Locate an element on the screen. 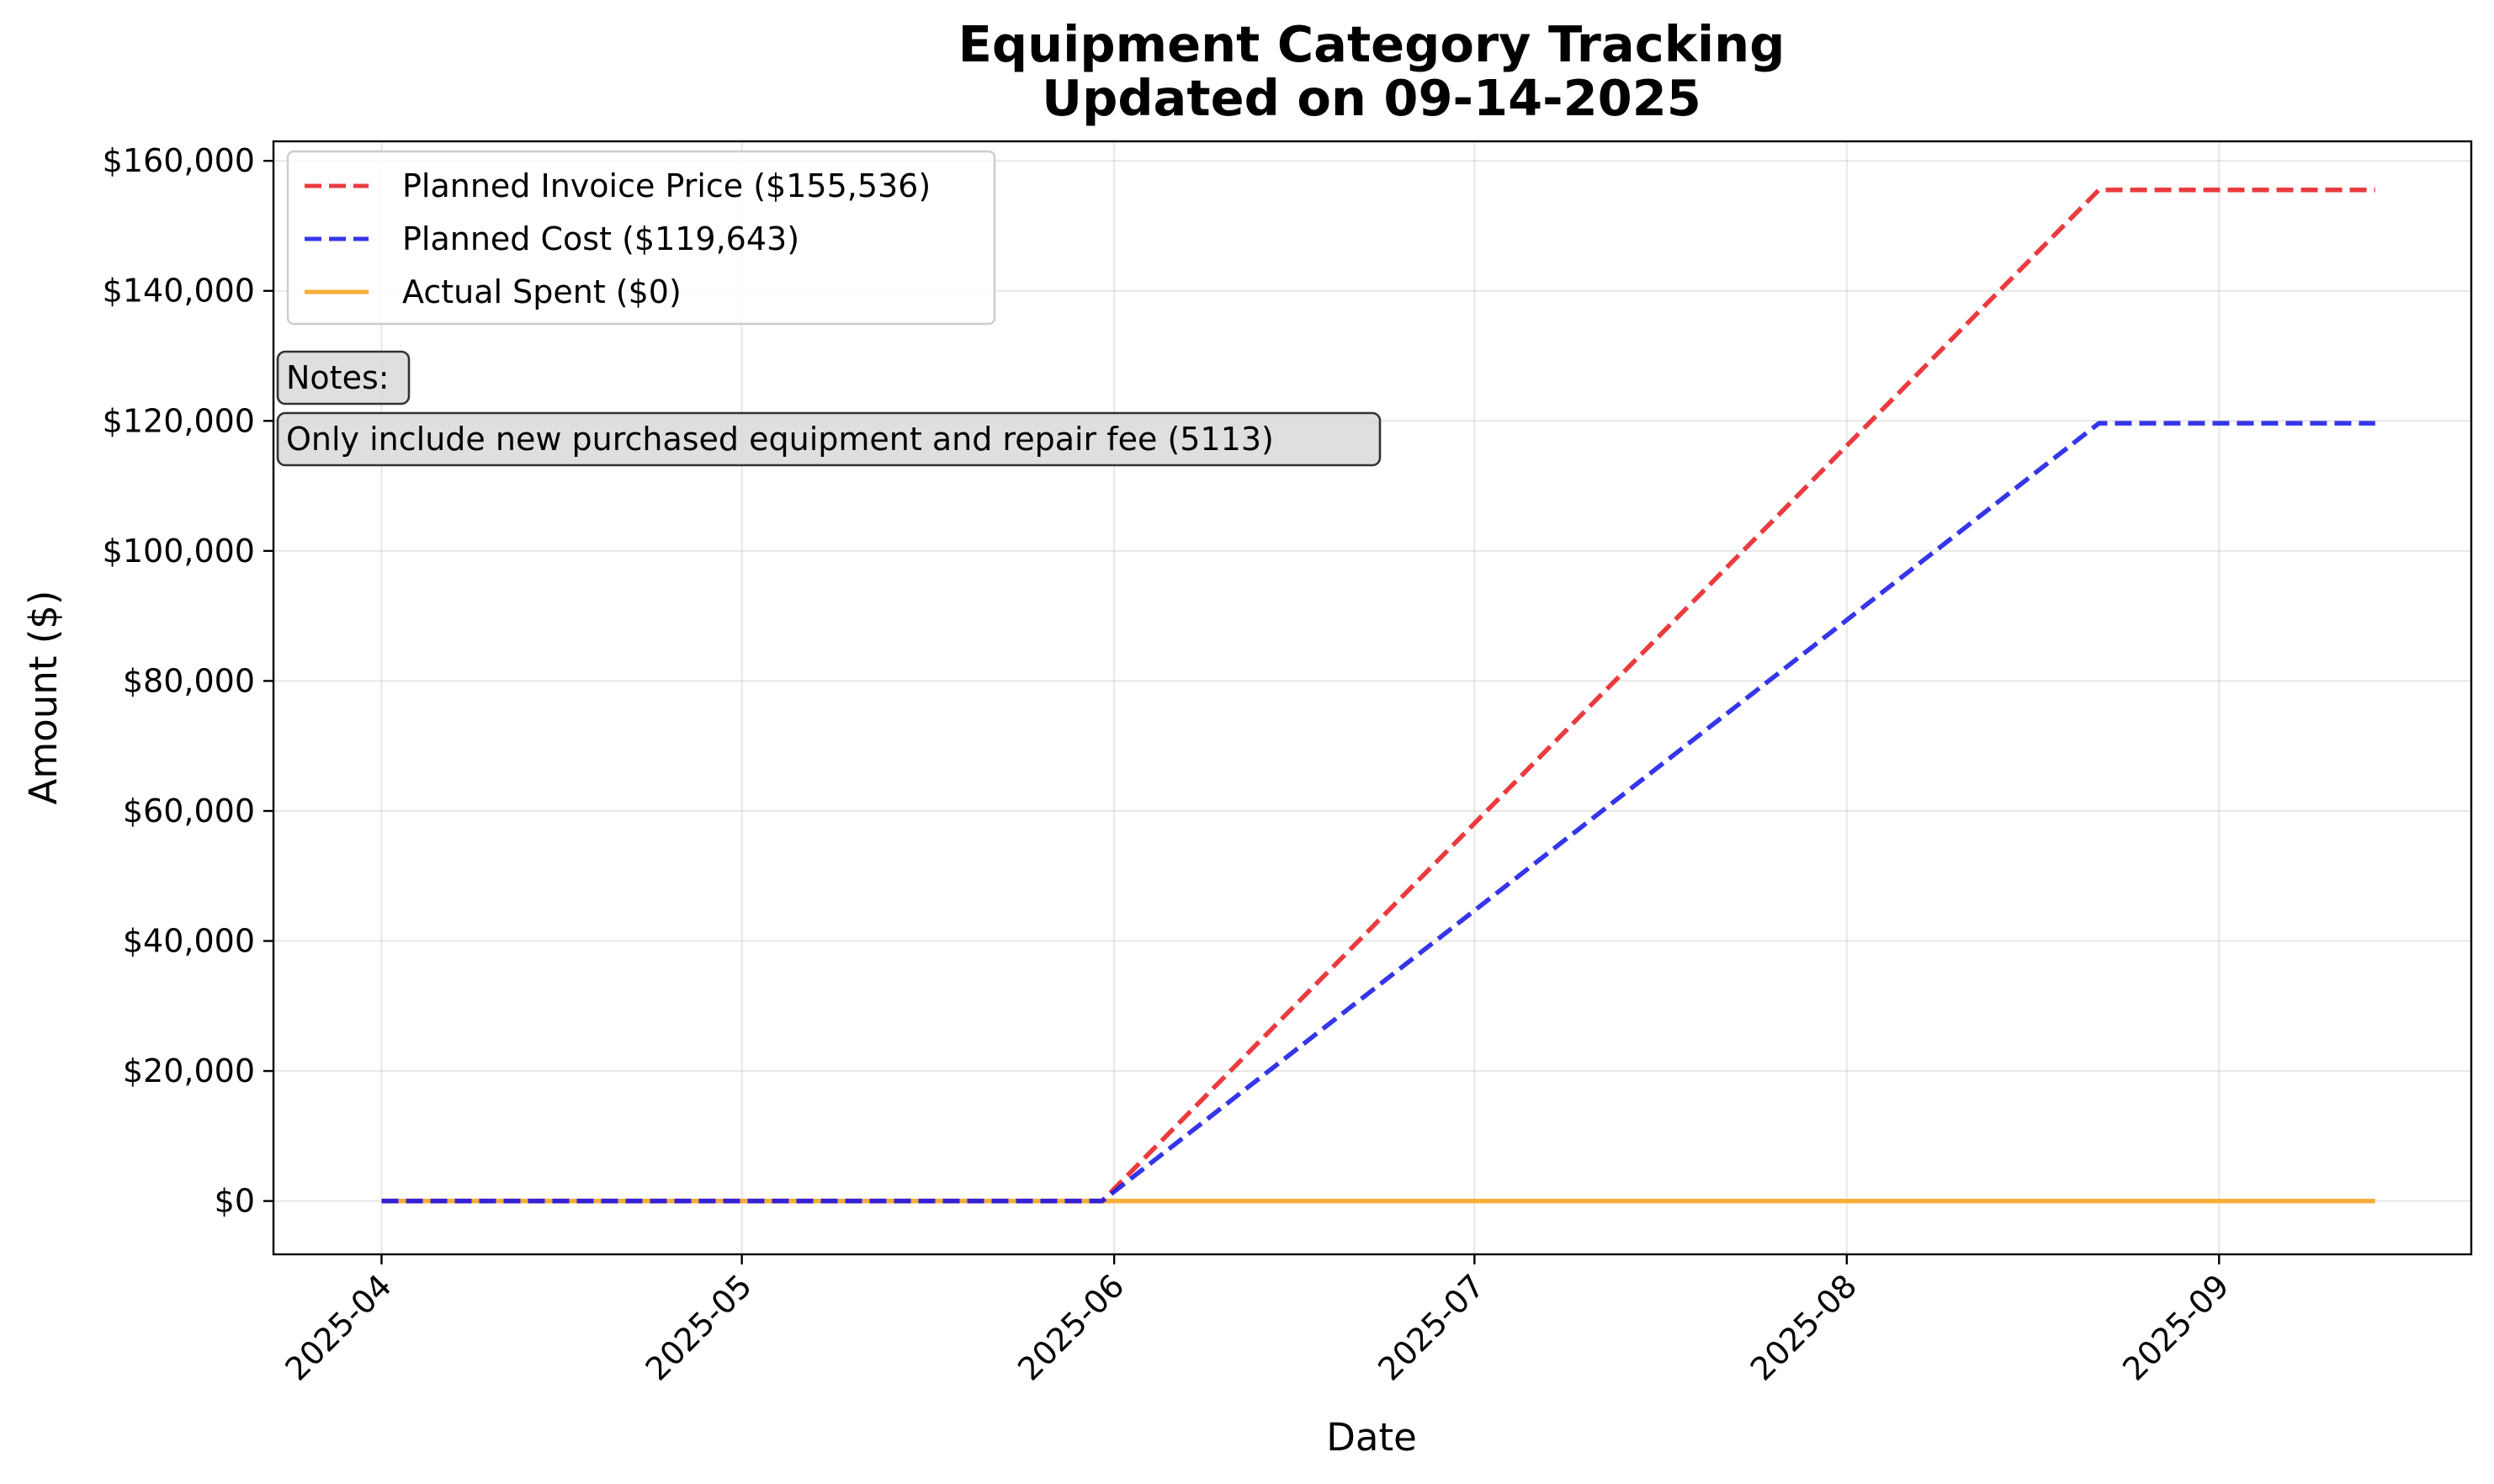  y-axis-label: Amount ($) is located at coordinates (44, 698).